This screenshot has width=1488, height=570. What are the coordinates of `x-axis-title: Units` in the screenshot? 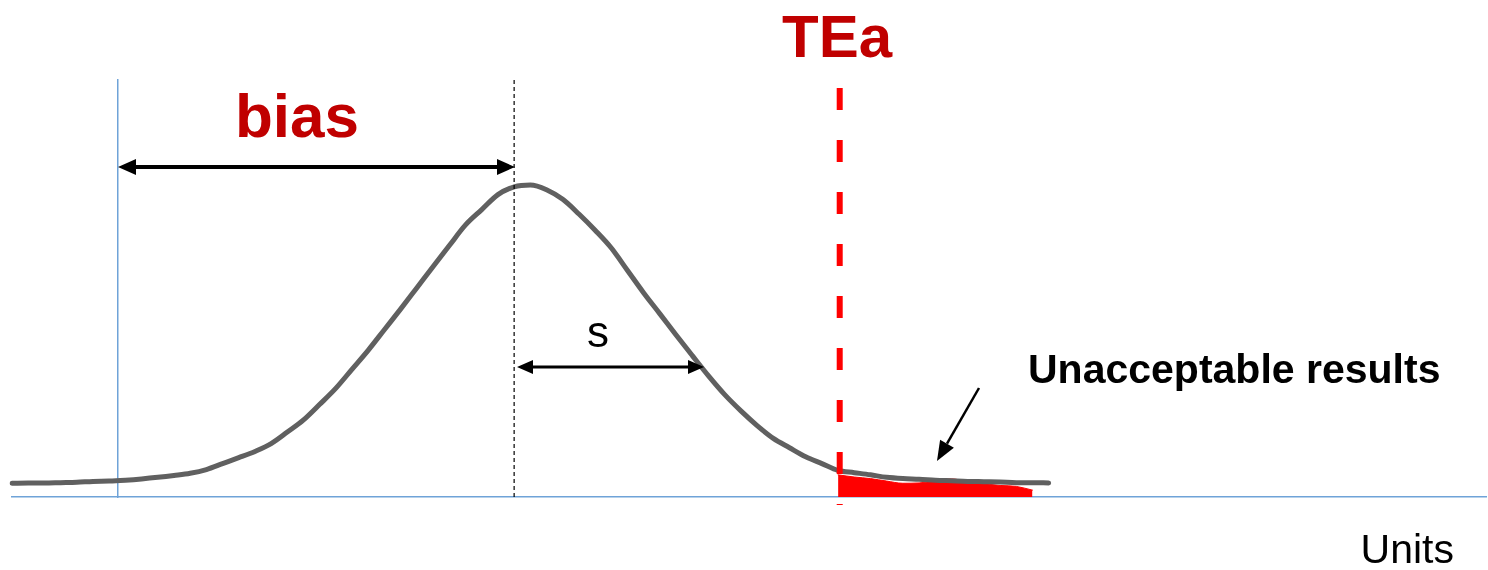 It's located at (1407, 548).